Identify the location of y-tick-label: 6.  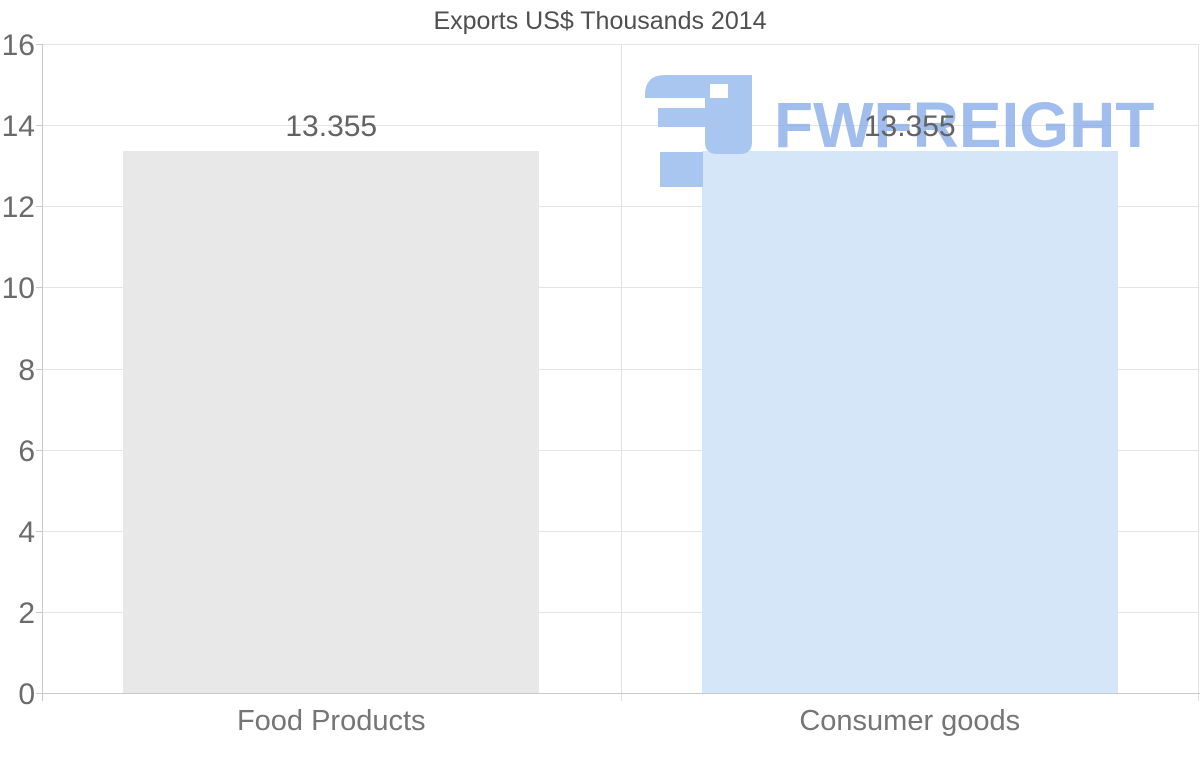
(26, 451).